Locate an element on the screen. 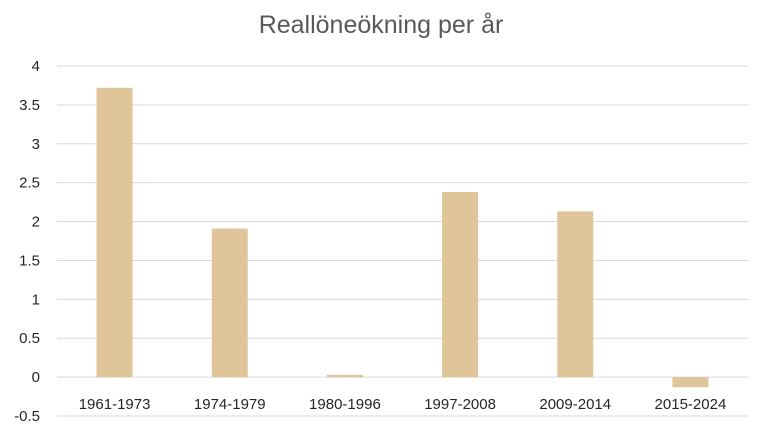 This screenshot has width=762, height=434. x-category-label: 1980-1996 is located at coordinates (345, 404).